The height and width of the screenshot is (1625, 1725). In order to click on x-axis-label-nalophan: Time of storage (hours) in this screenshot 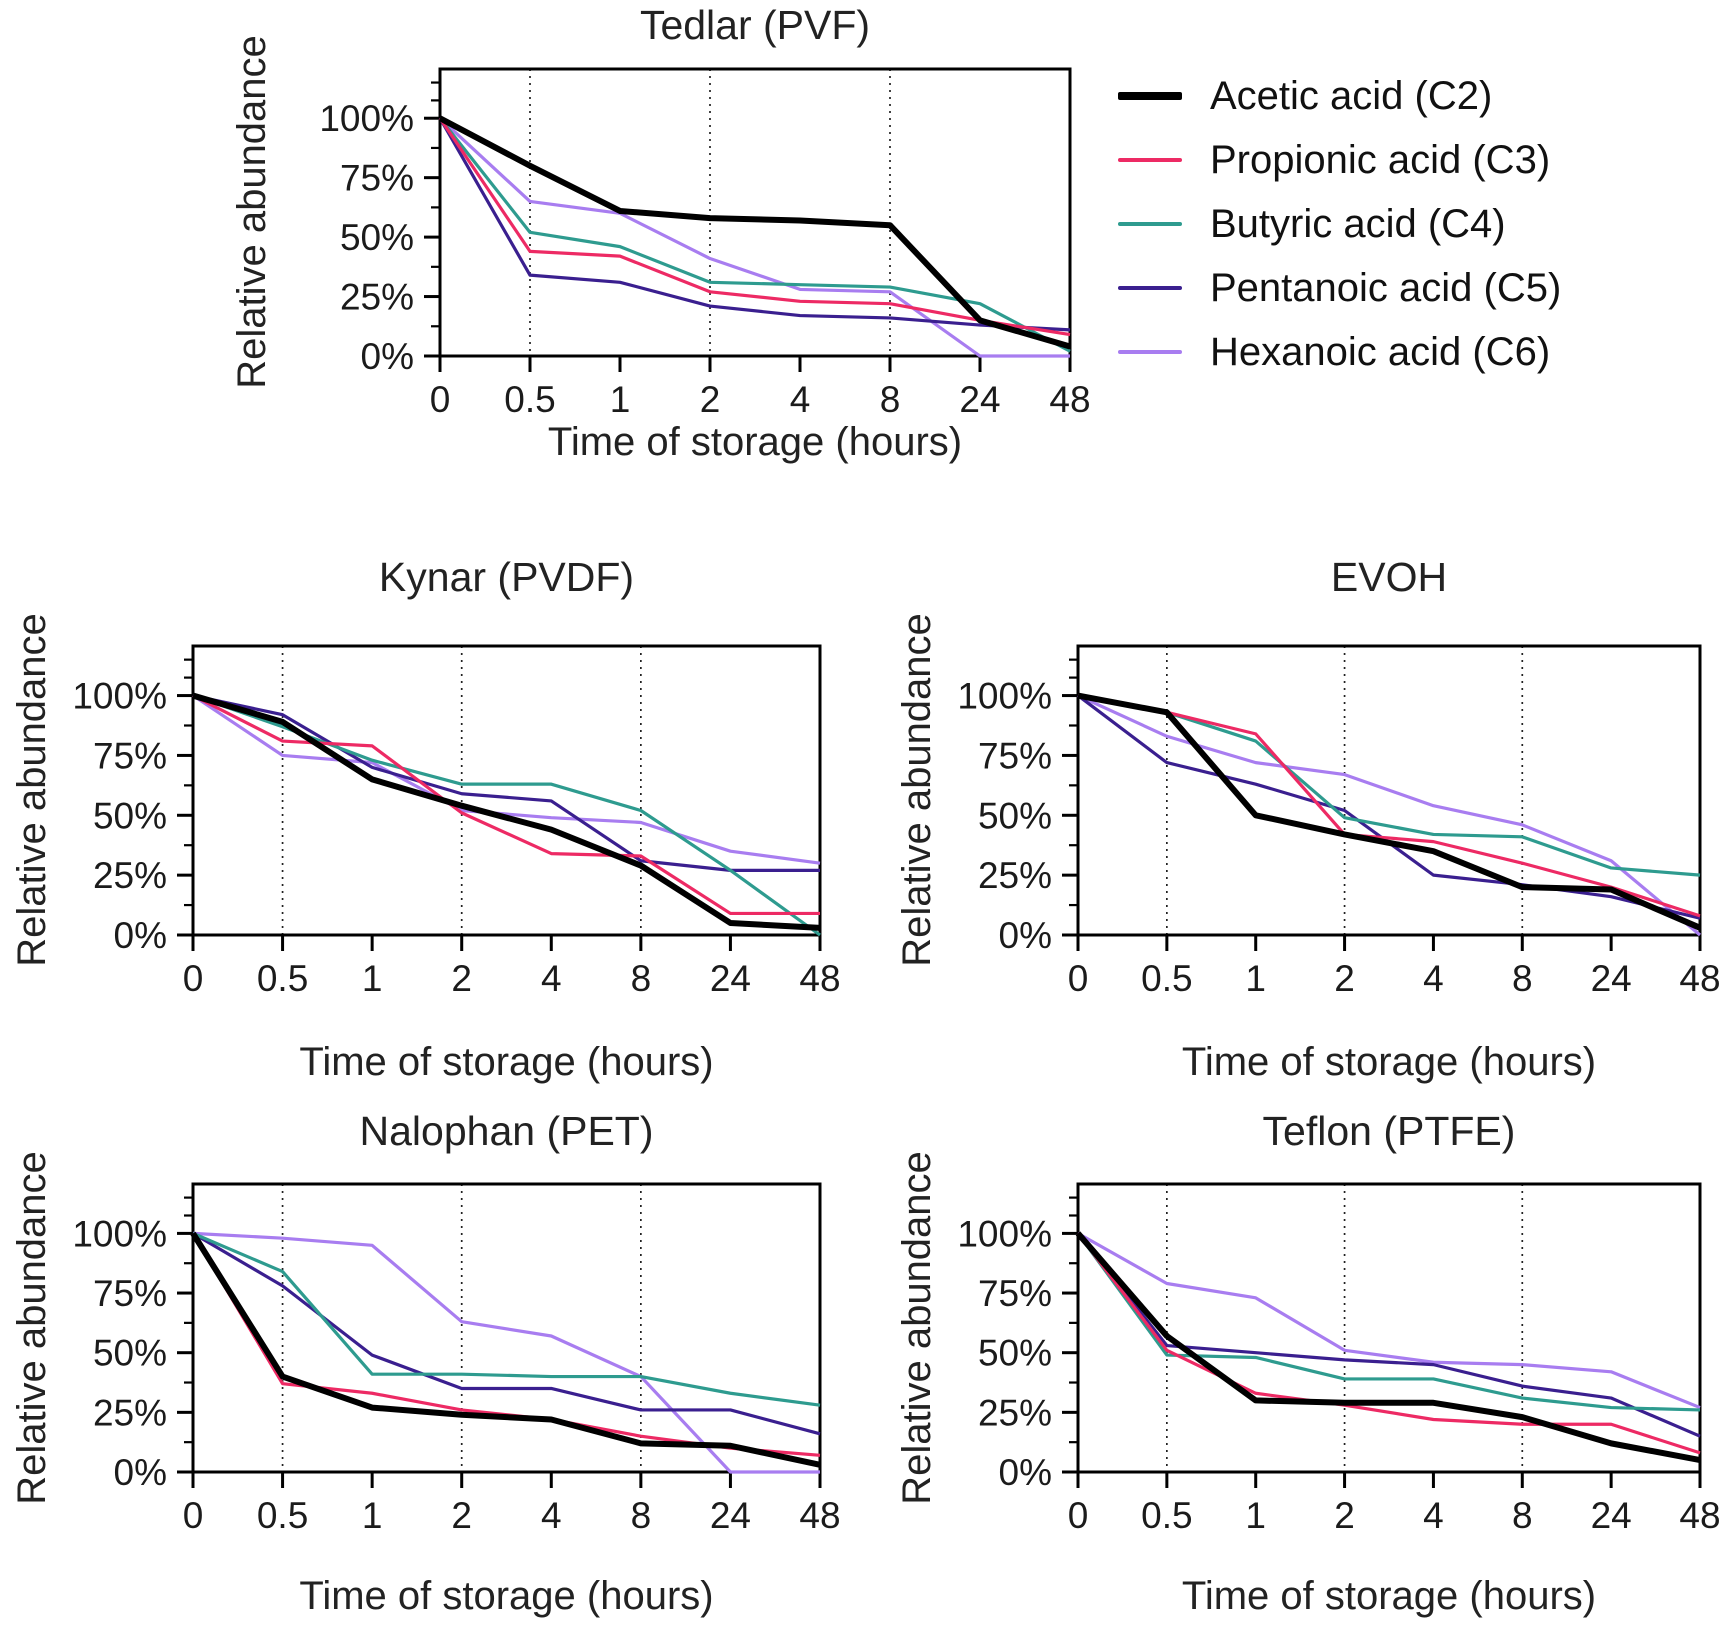, I will do `click(506, 1596)`.